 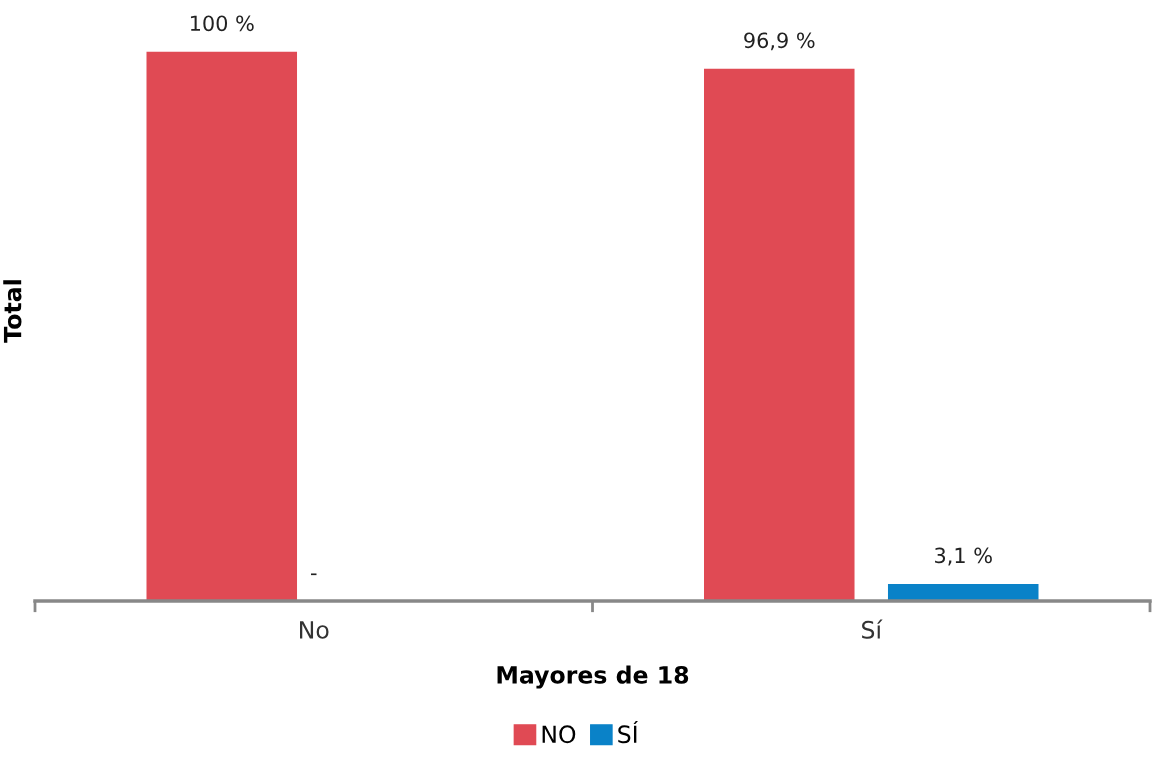 What do you see at coordinates (314, 630) in the screenshot?
I see `x-tick-label: No` at bounding box center [314, 630].